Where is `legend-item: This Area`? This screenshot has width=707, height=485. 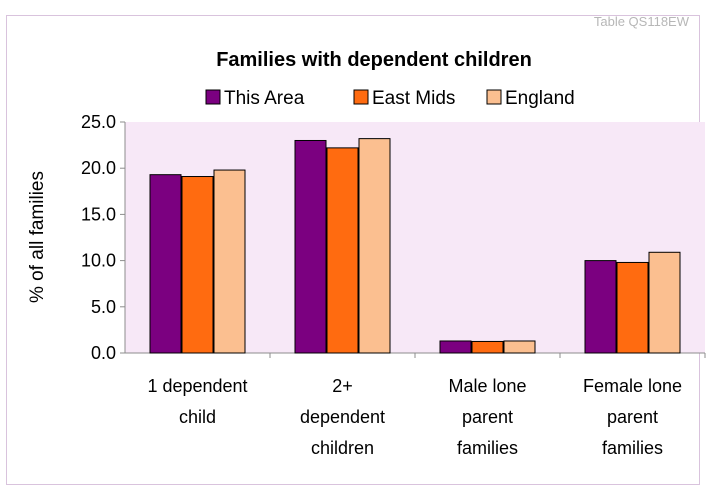
legend-item: This Area is located at coordinates (255, 98).